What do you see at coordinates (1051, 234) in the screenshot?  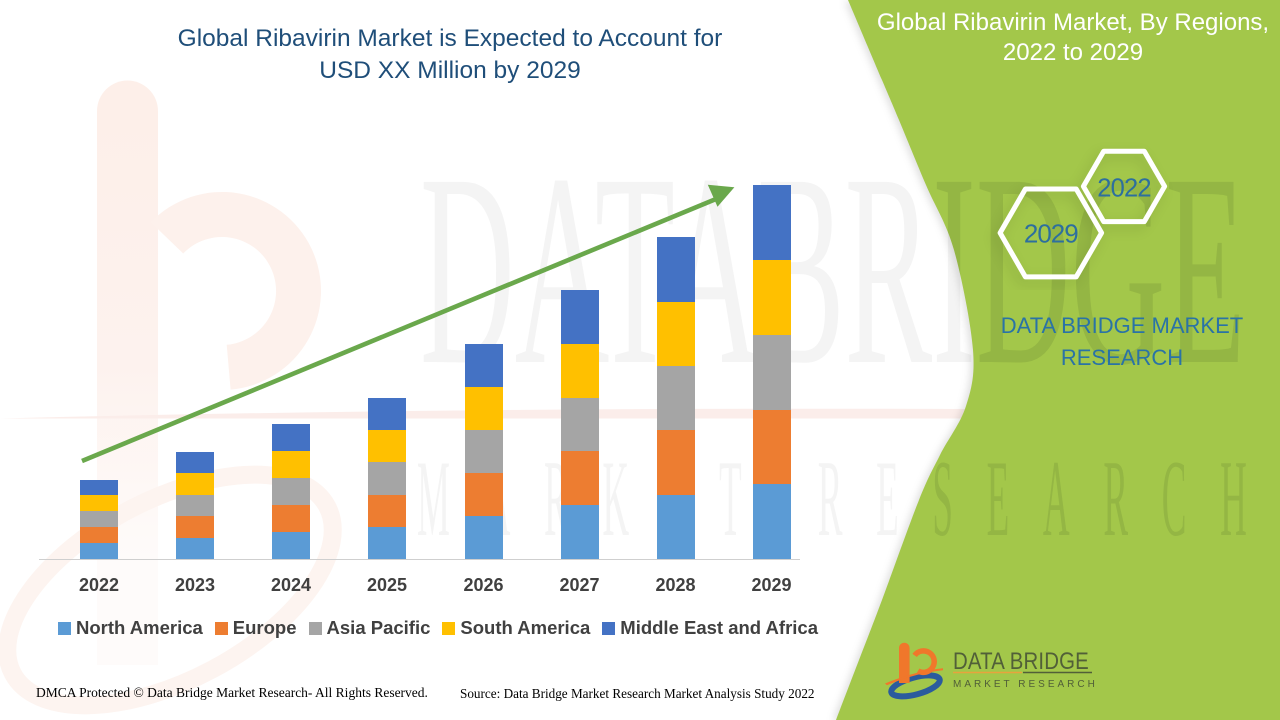 I see `svg-text: 2029` at bounding box center [1051, 234].